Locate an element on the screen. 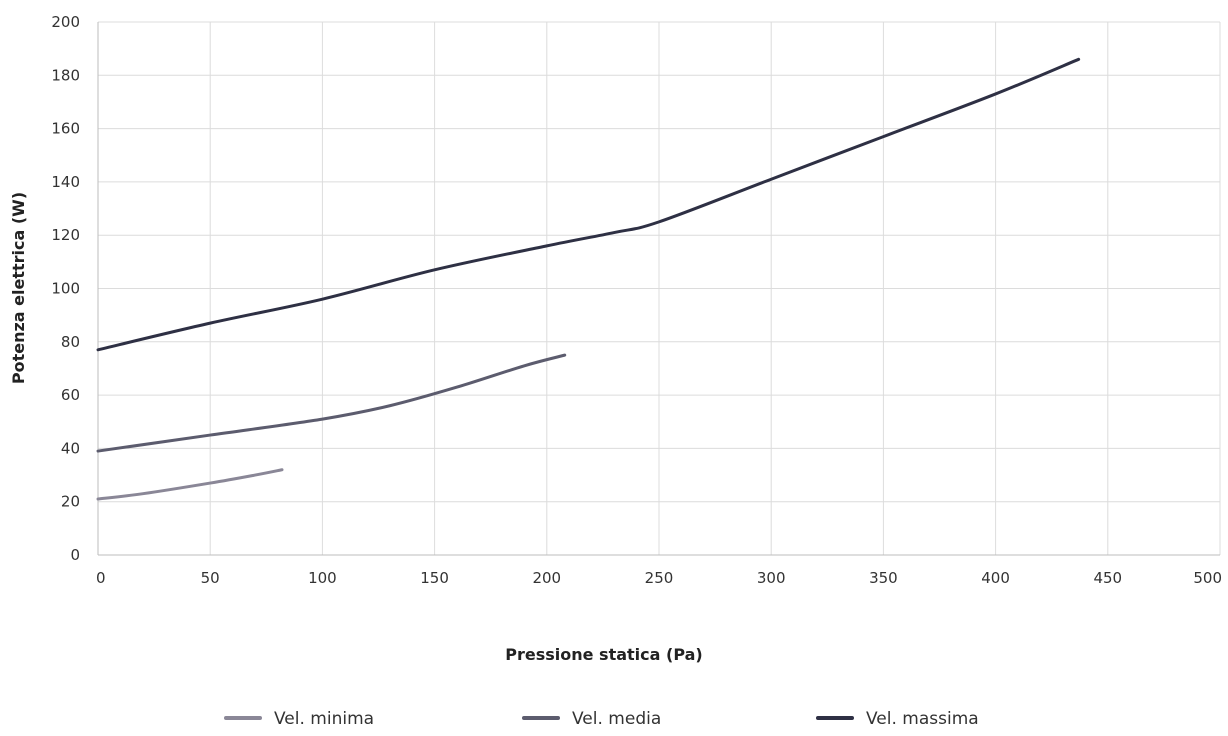  x-tick-label: 0 is located at coordinates (101, 578).